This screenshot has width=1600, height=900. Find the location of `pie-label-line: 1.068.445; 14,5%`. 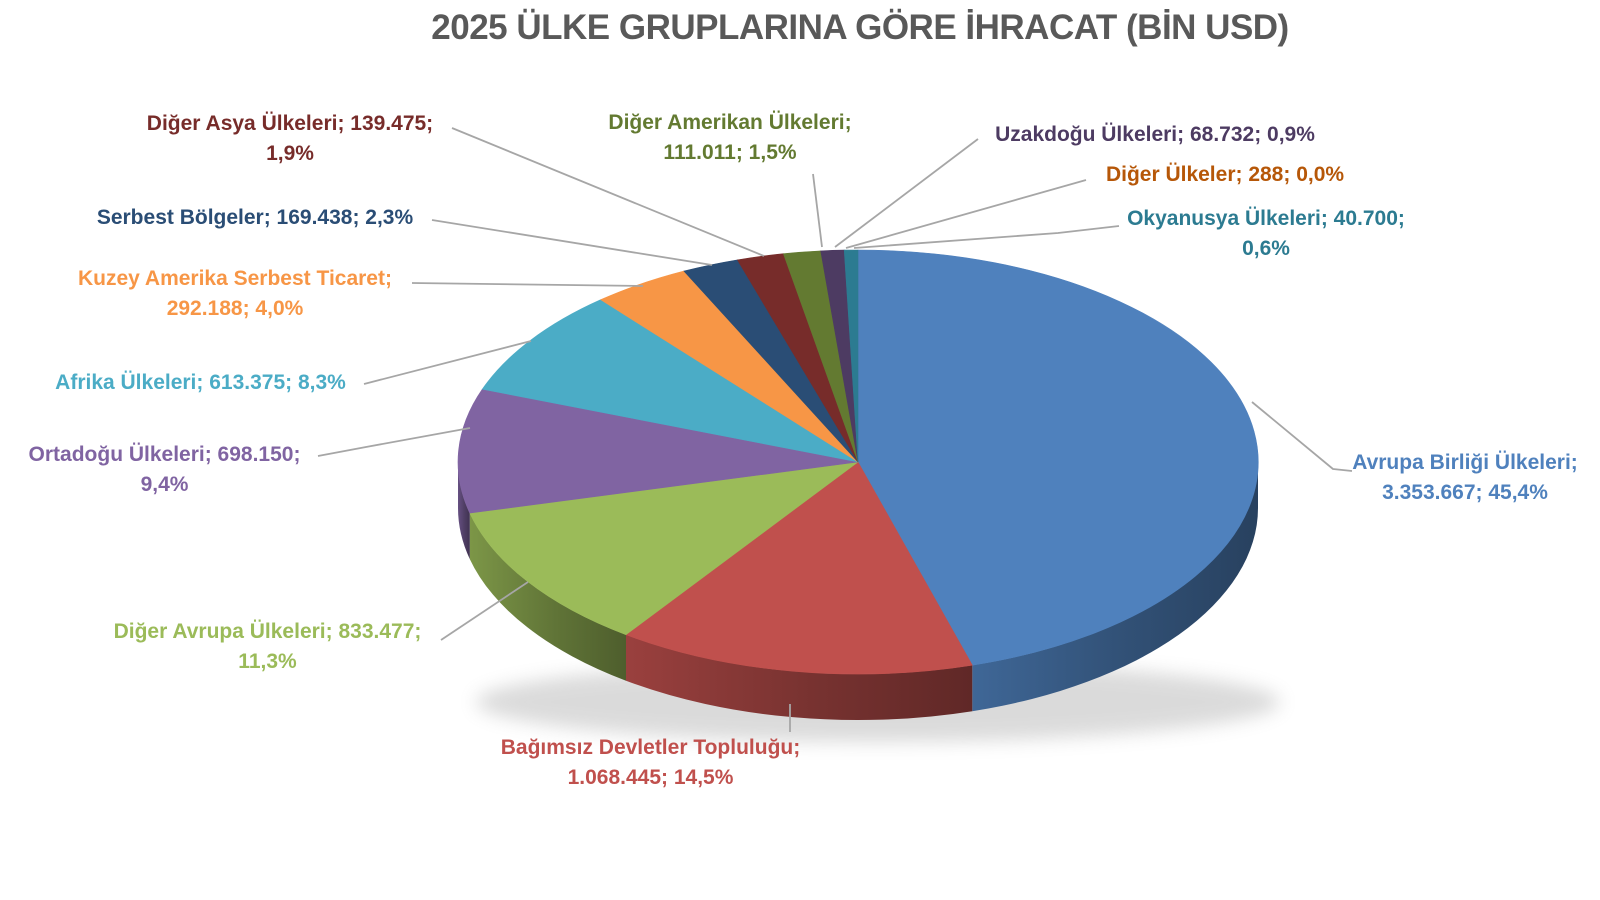

pie-label-line: 1.068.445; 14,5% is located at coordinates (650, 777).